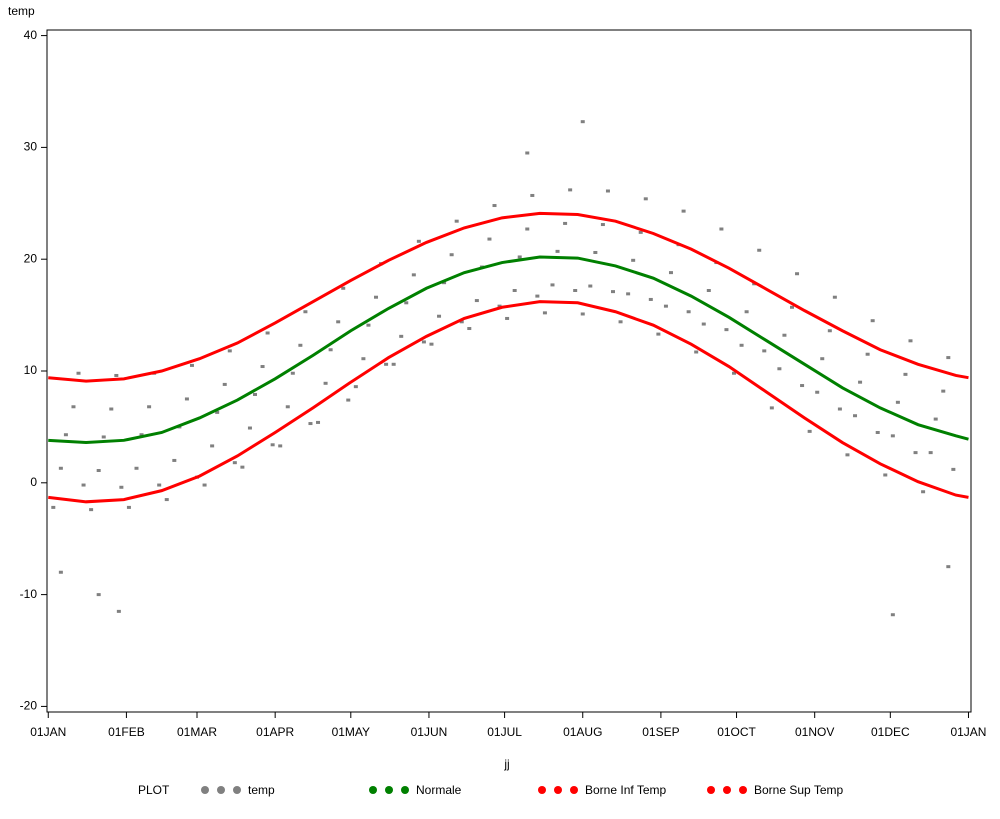  What do you see at coordinates (890, 732) in the screenshot?
I see `x-tick-label: 01DEC` at bounding box center [890, 732].